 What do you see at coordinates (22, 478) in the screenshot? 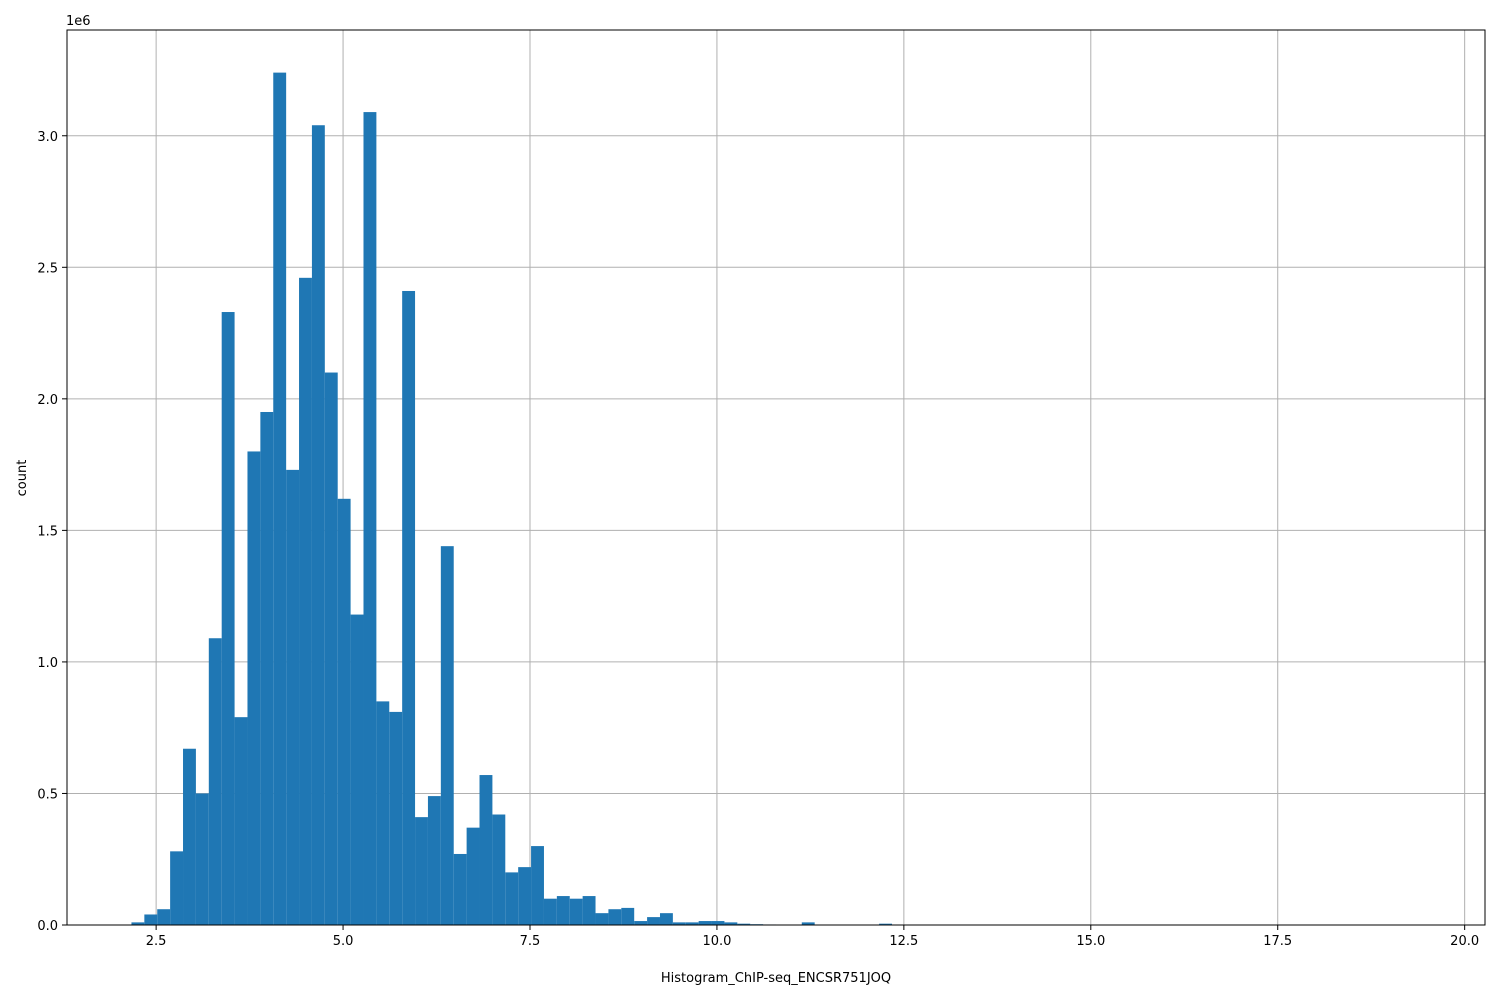
I see `y-axis-label: count` at bounding box center [22, 478].